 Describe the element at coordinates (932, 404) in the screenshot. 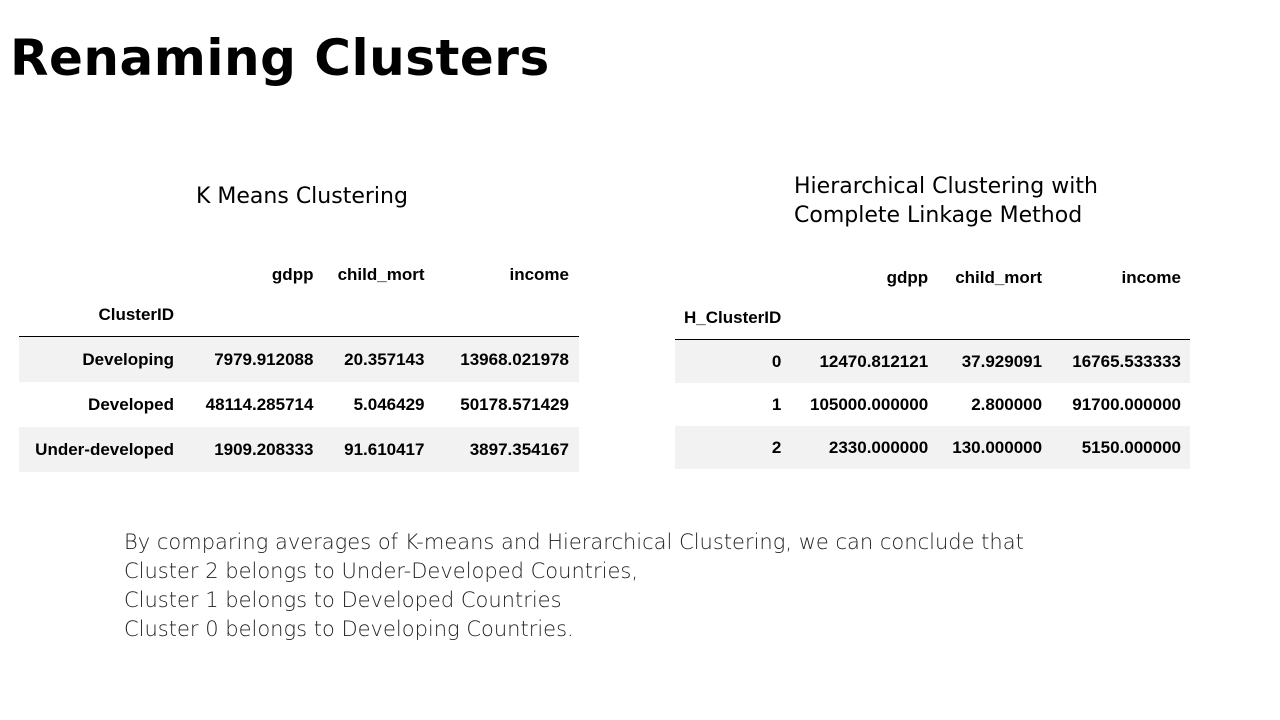

I see `table-row: 1 105000.000000 2.800000 91700.000000` at that location.